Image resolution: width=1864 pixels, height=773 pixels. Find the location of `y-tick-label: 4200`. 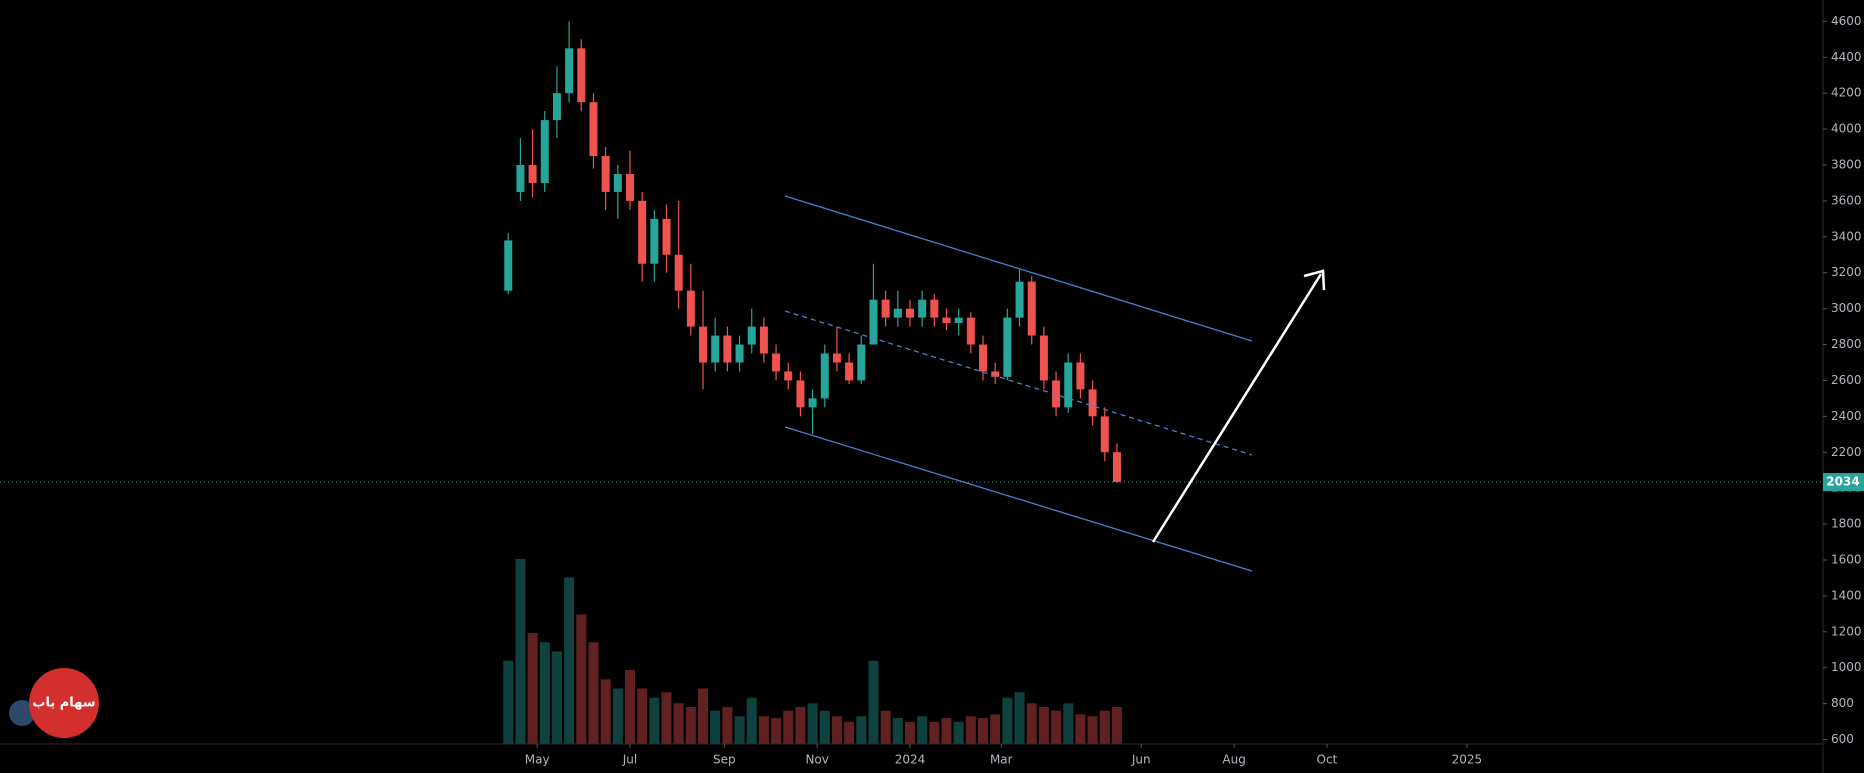

y-tick-label: 4200 is located at coordinates (1846, 93).